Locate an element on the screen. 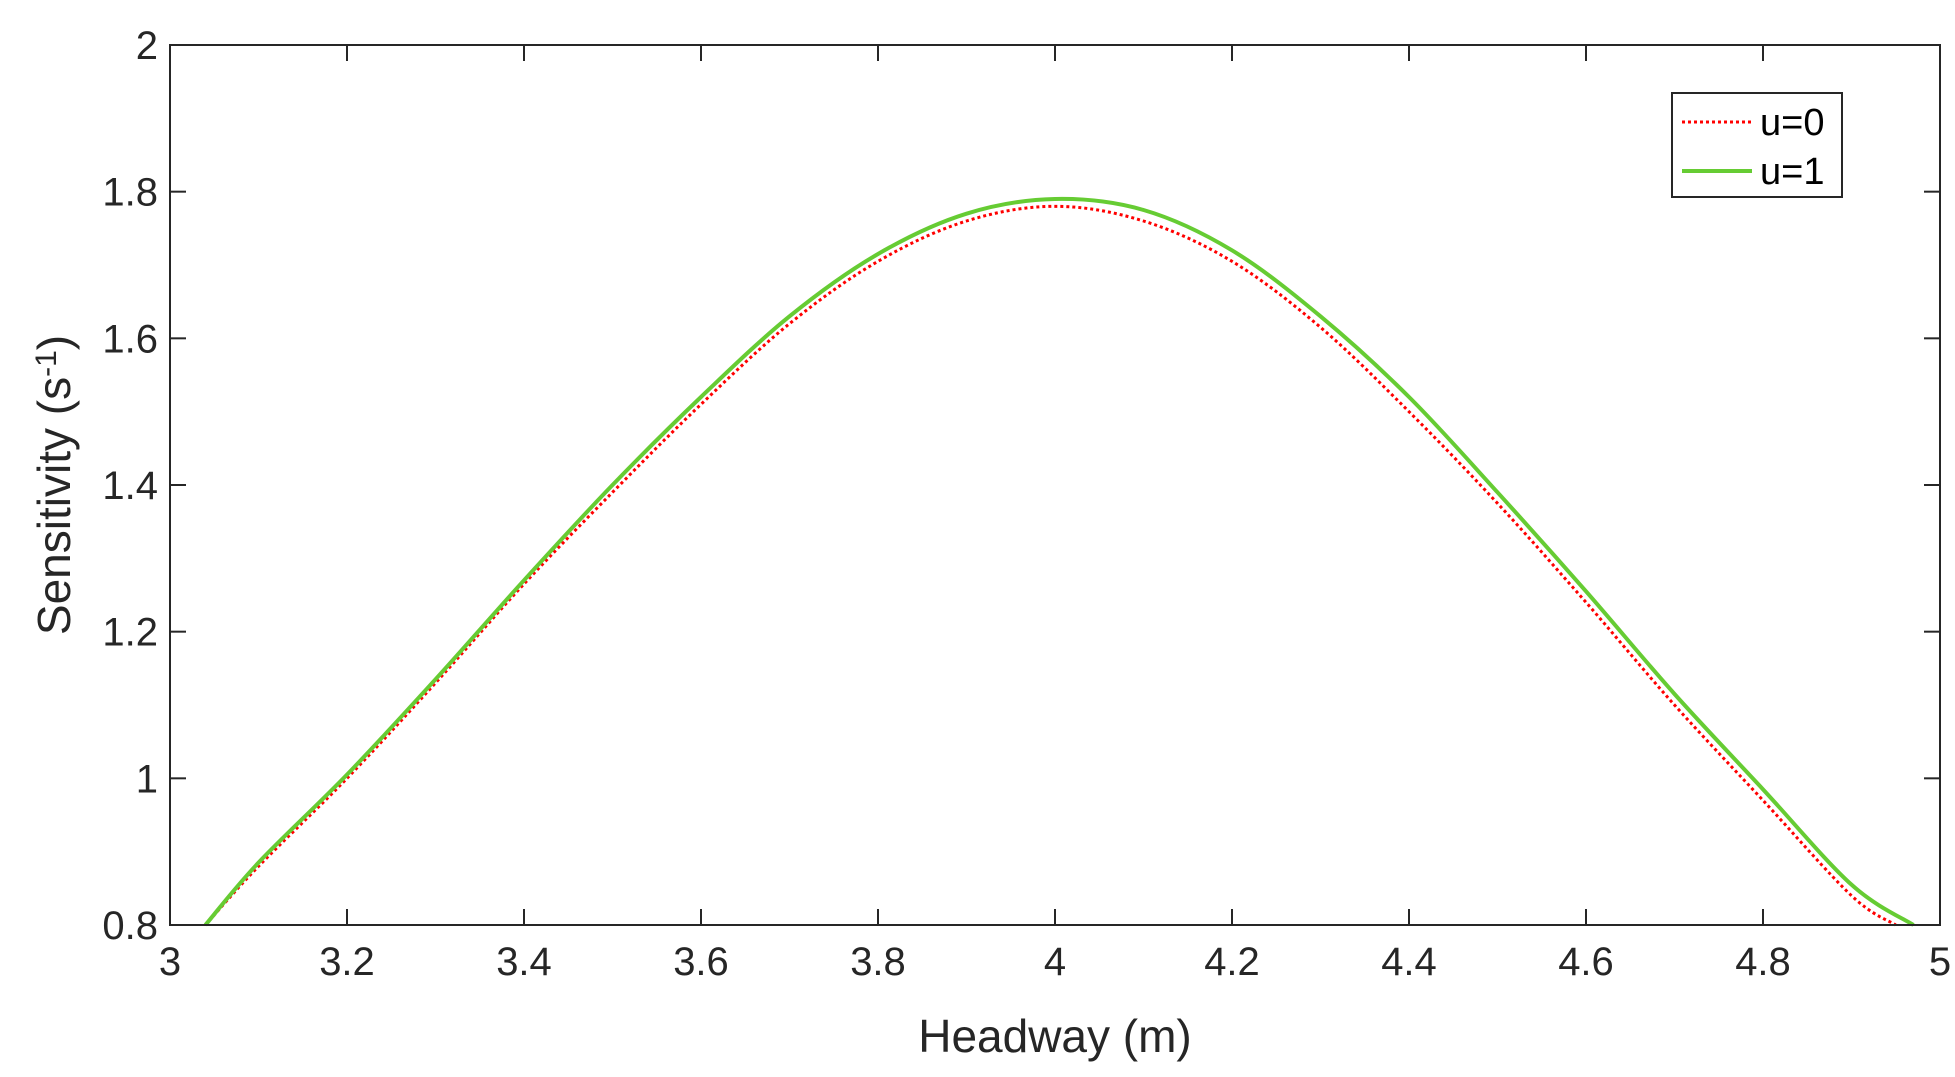 This screenshot has height=1077, width=1955. x-tick-label: 3.6 is located at coordinates (701, 962).